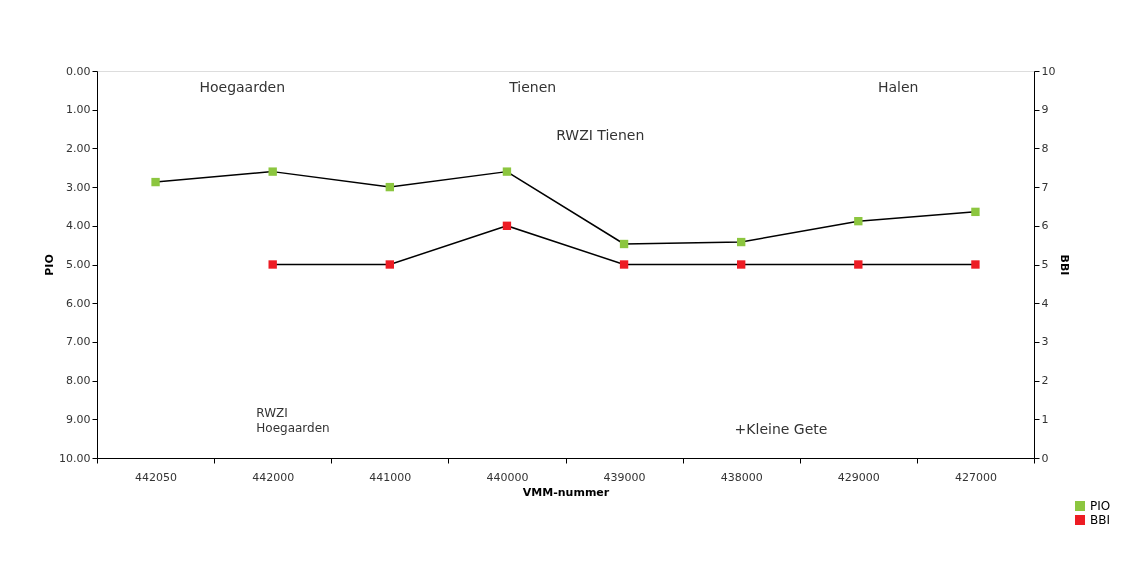 This screenshot has width=1133, height=579. I want to click on y2-tick-label: 0, so click(1045, 458).